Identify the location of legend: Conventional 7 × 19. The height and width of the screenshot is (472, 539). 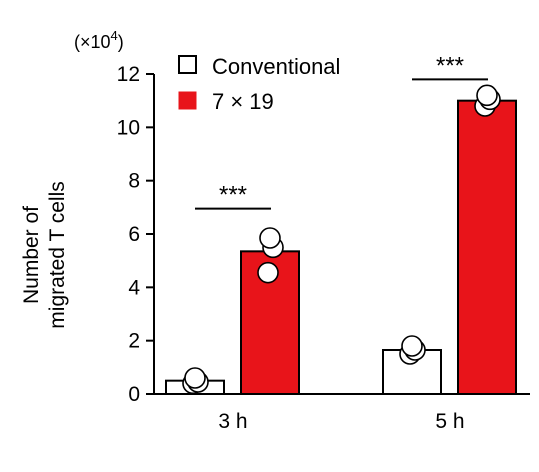
(259, 84).